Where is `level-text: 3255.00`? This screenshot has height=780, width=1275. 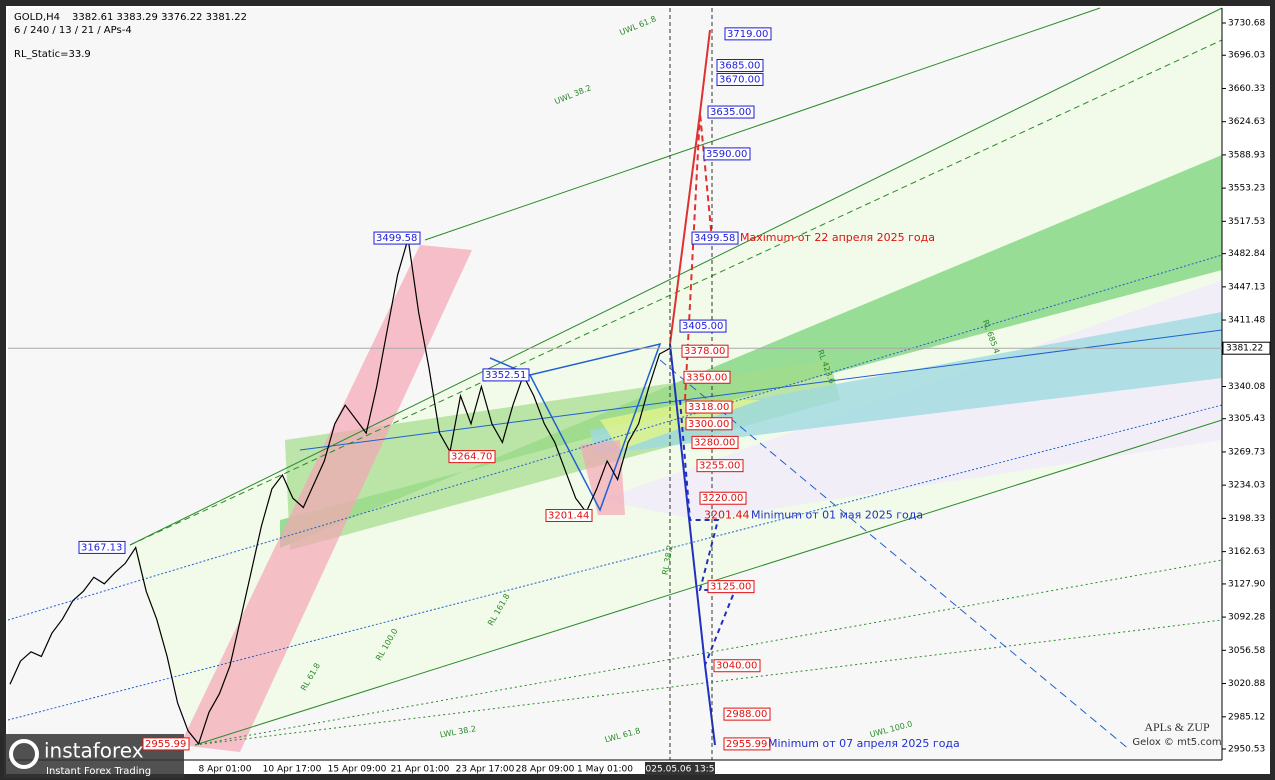 level-text: 3255.00 is located at coordinates (719, 466).